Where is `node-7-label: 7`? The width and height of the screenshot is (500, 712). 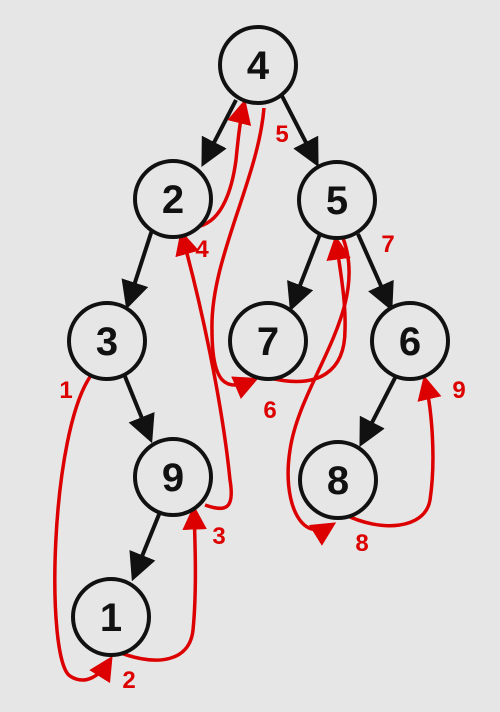 node-7-label: 7 is located at coordinates (268, 342).